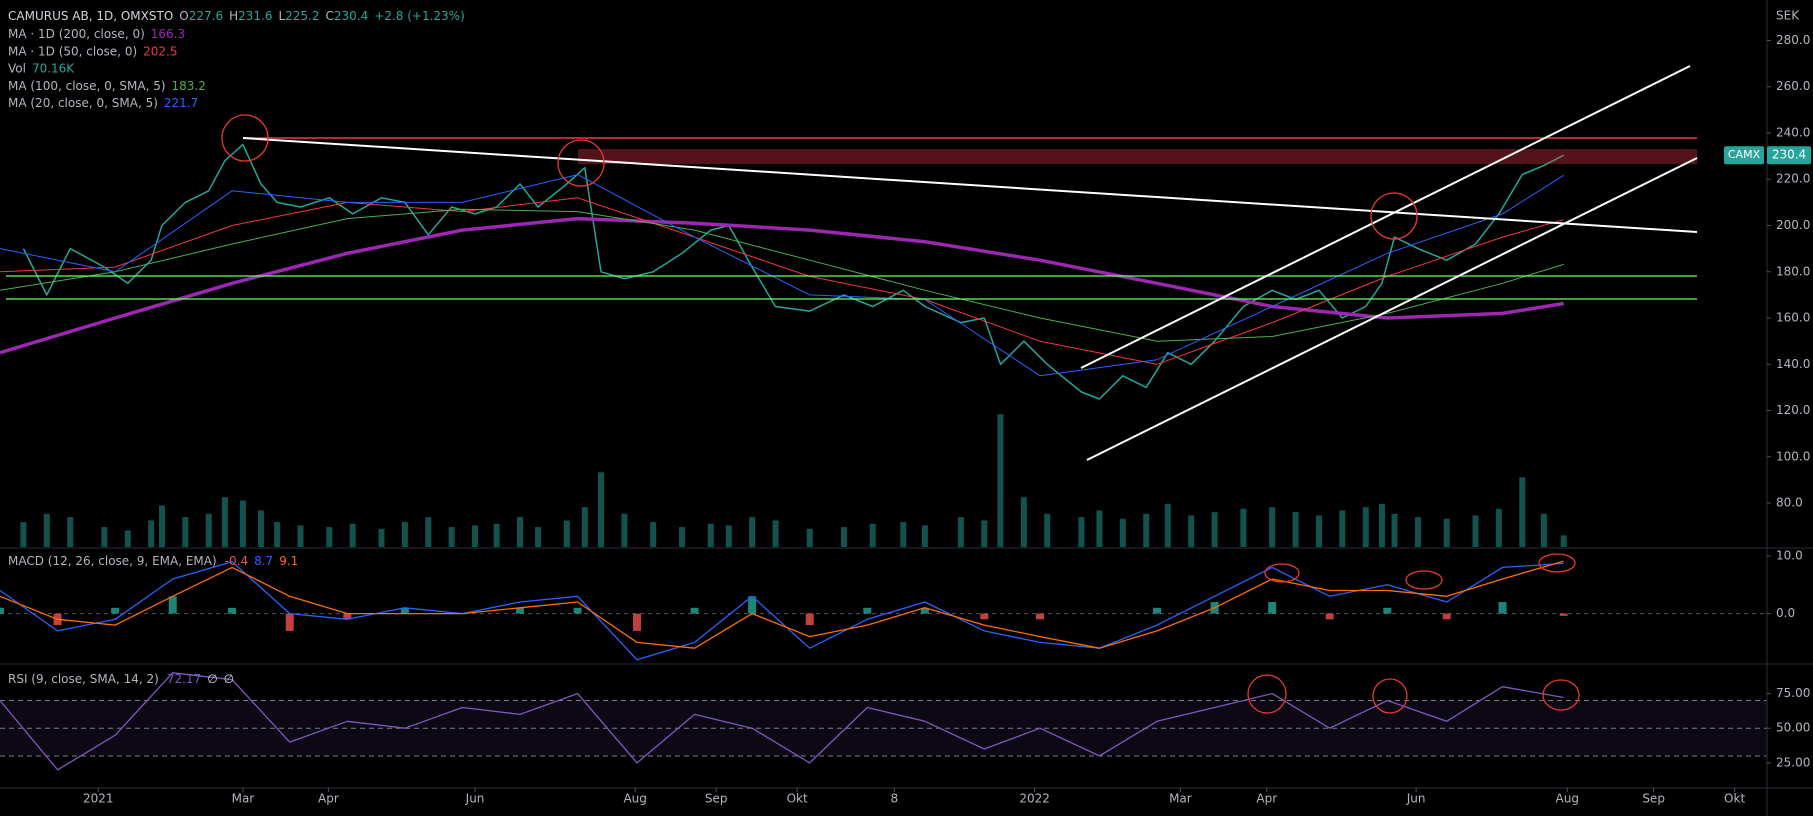 This screenshot has height=816, width=1813. I want to click on legend-part: 72.17, so click(184, 679).